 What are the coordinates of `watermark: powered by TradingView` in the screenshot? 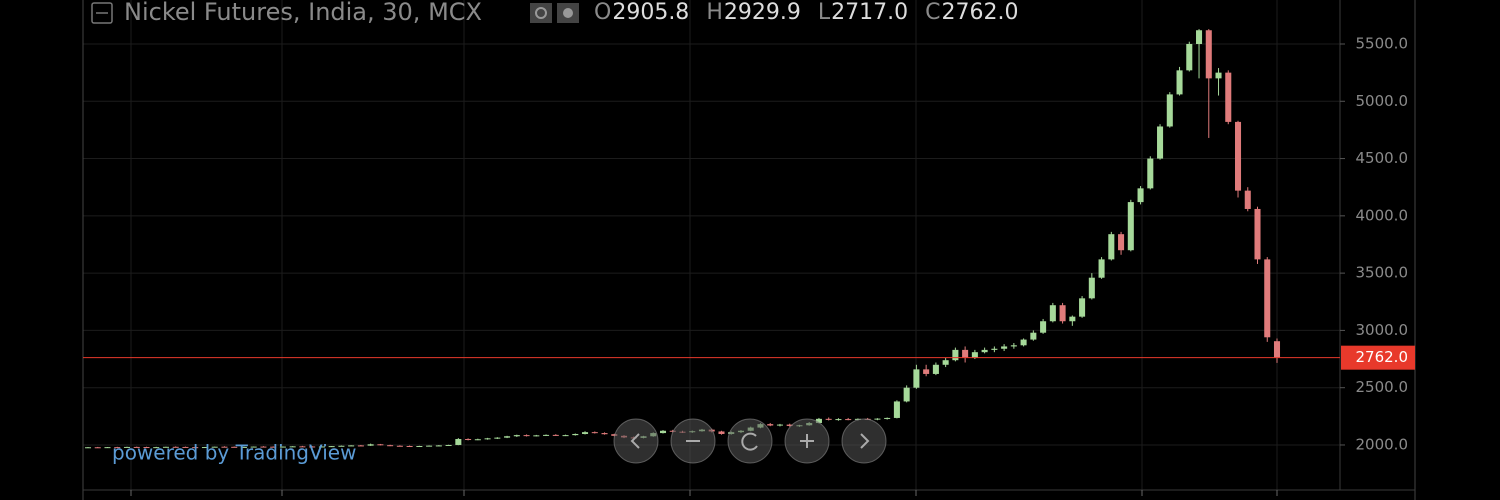 It's located at (234, 453).